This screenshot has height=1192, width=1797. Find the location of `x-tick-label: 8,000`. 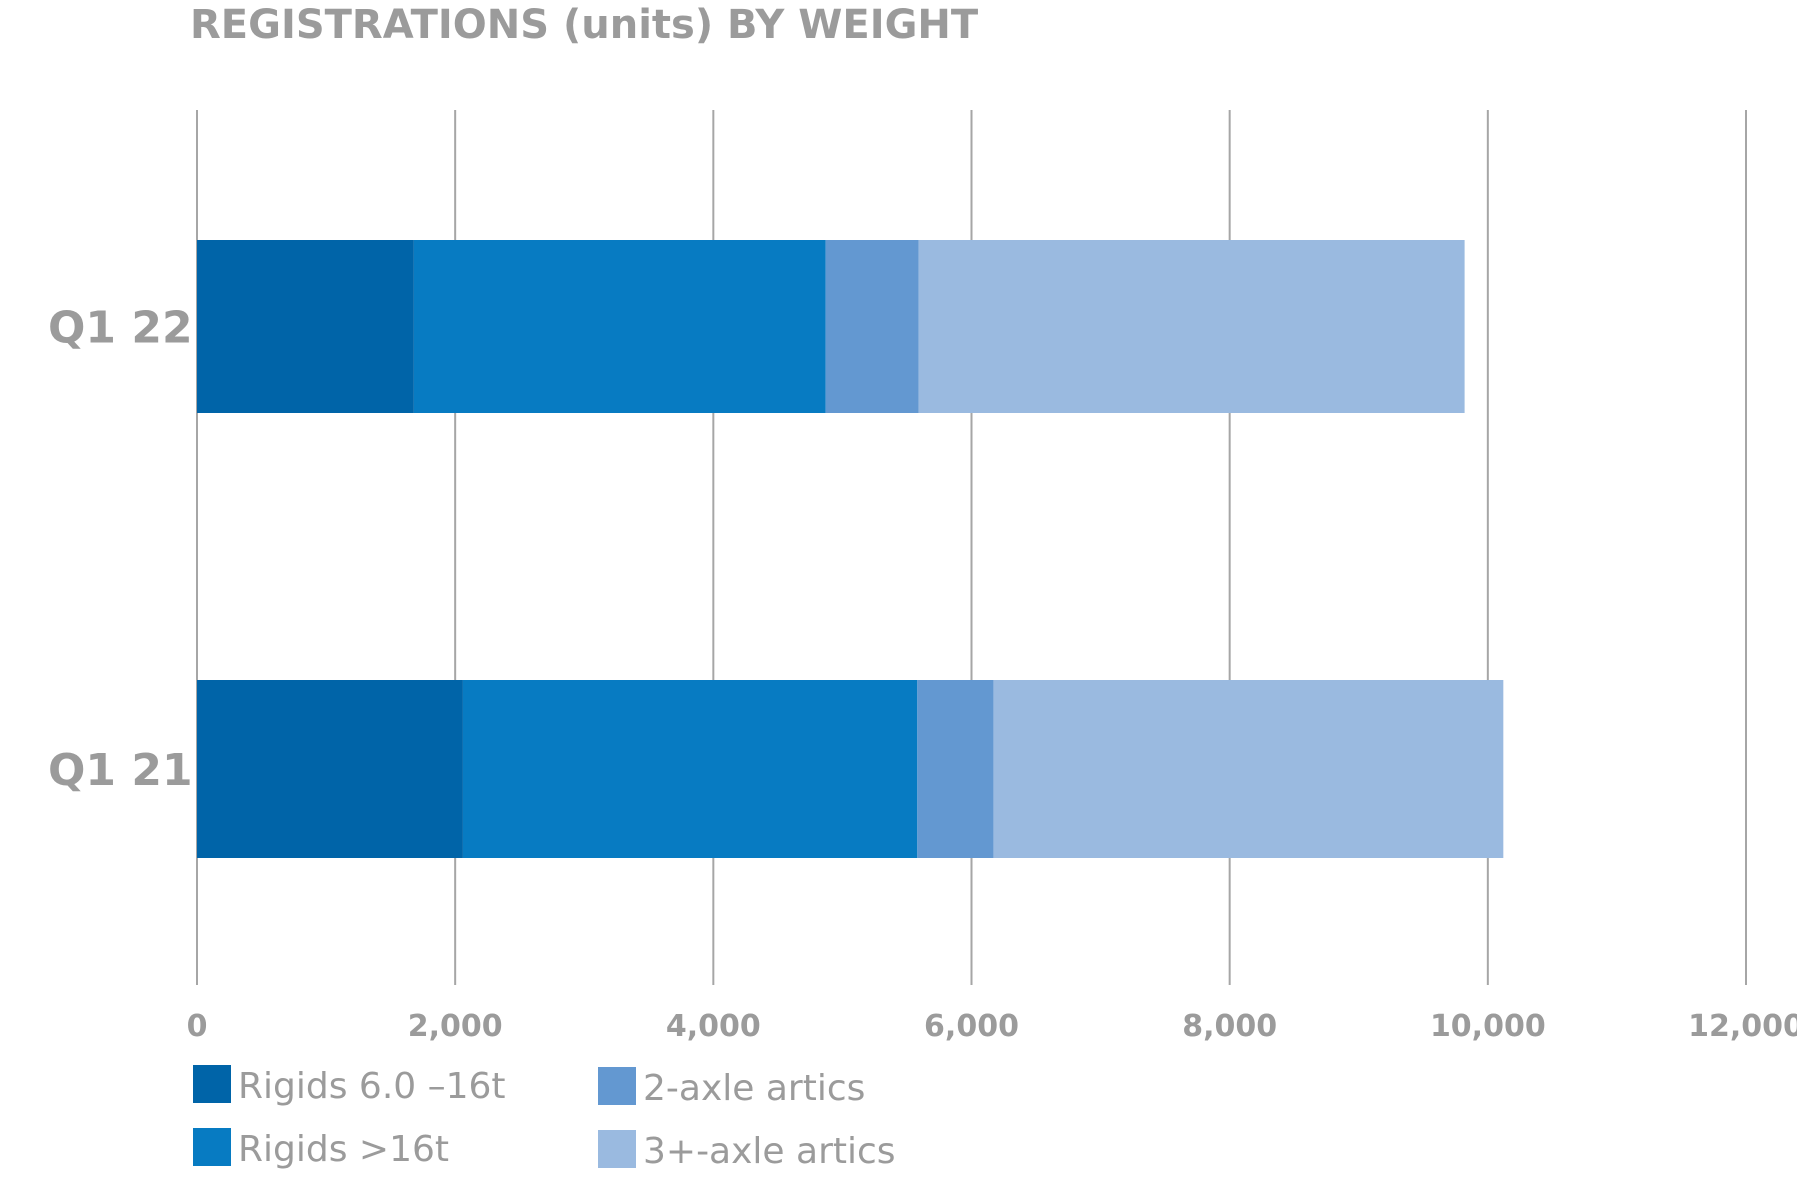

x-tick-label: 8,000 is located at coordinates (1229, 1026).